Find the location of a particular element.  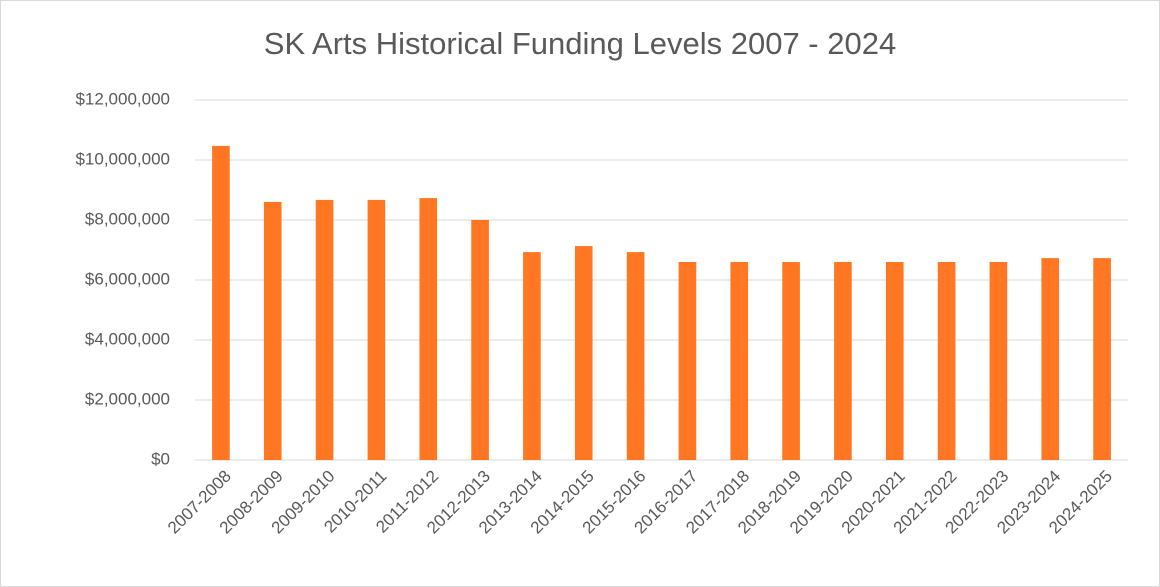

y-tick-label: $8,000,000 is located at coordinates (127, 218).